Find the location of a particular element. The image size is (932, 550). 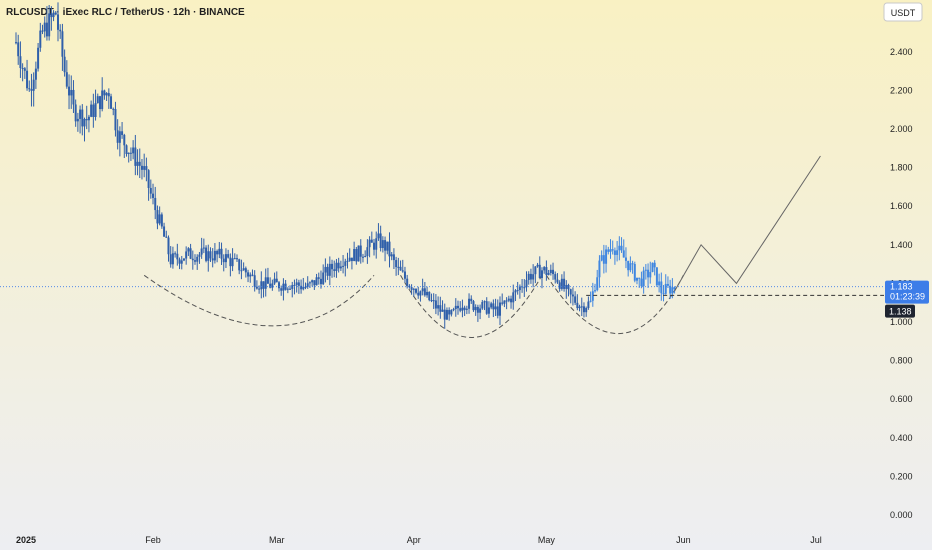

level-price-tag: 1.138 is located at coordinates (900, 311).